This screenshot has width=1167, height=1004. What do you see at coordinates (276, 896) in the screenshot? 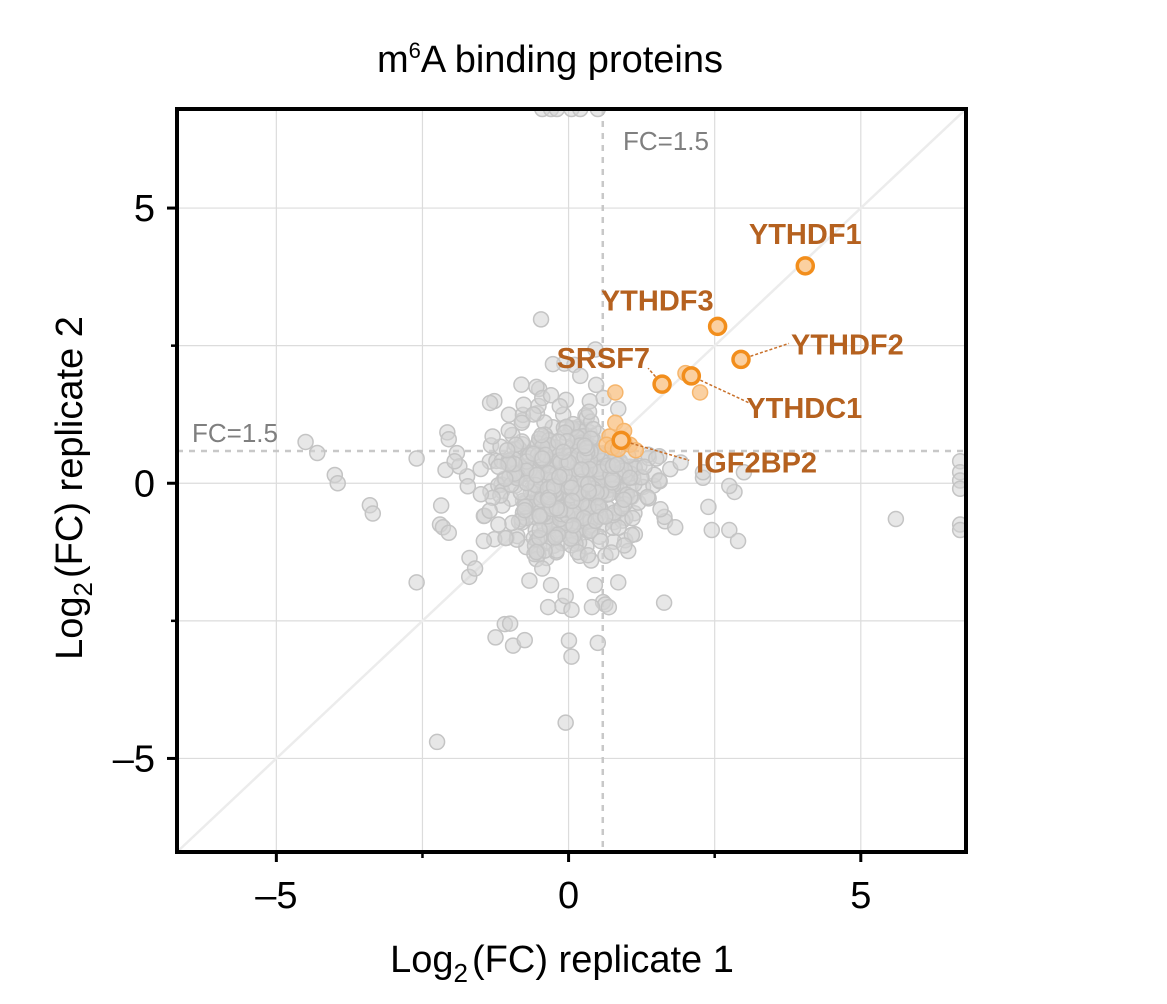
I see `x-tick-label: –5` at bounding box center [276, 896].